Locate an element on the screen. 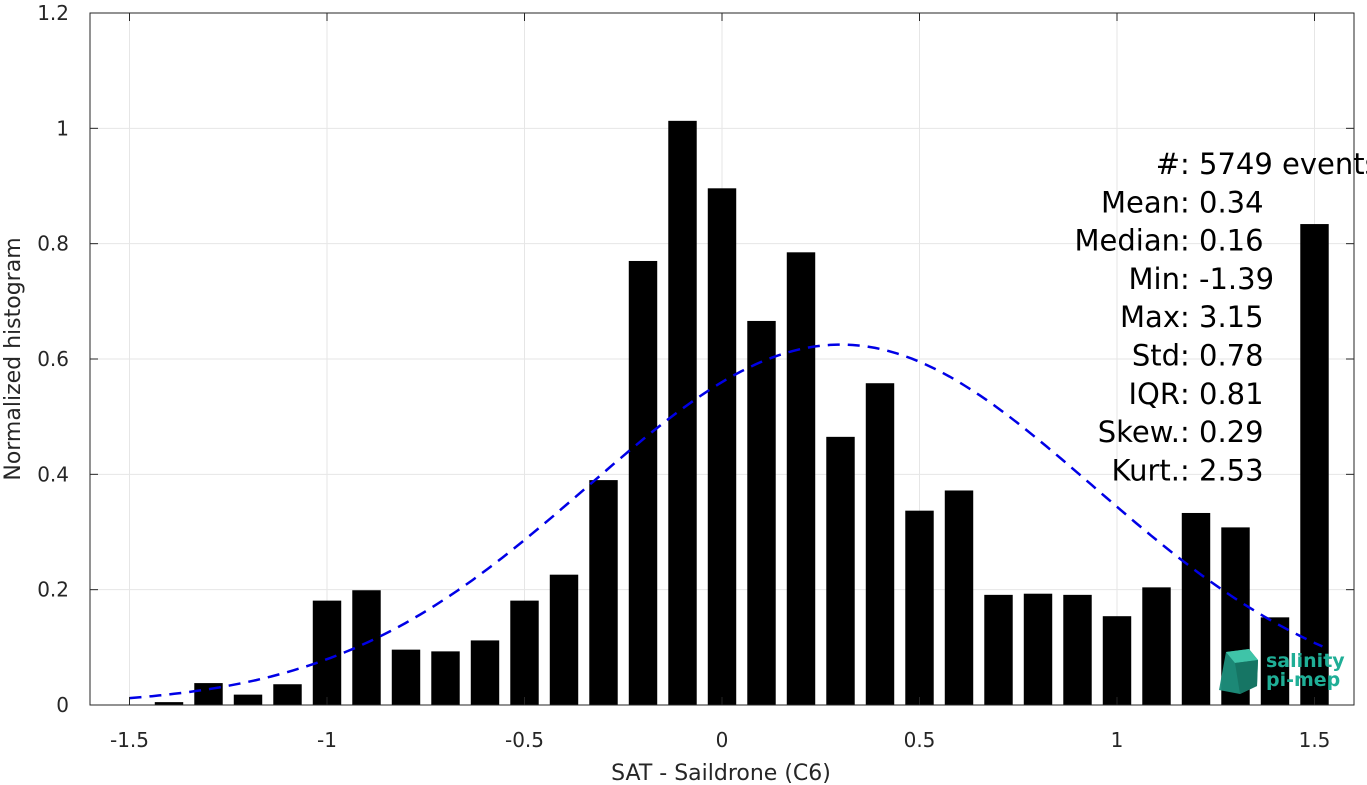  stat-key: IQR is located at coordinates (1154, 394).